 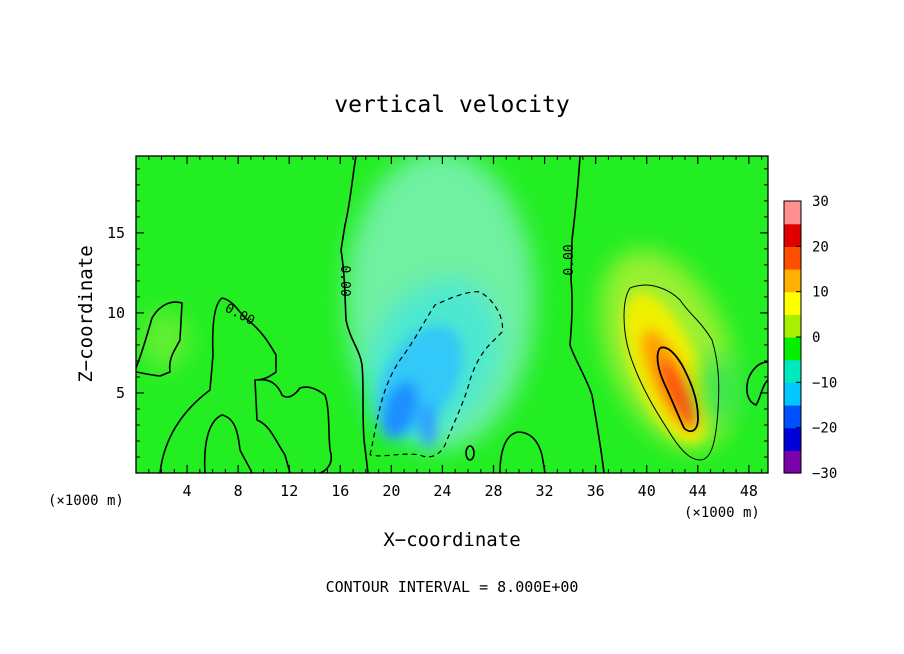 I want to click on zero-contour-left, so click(x=225, y=385).